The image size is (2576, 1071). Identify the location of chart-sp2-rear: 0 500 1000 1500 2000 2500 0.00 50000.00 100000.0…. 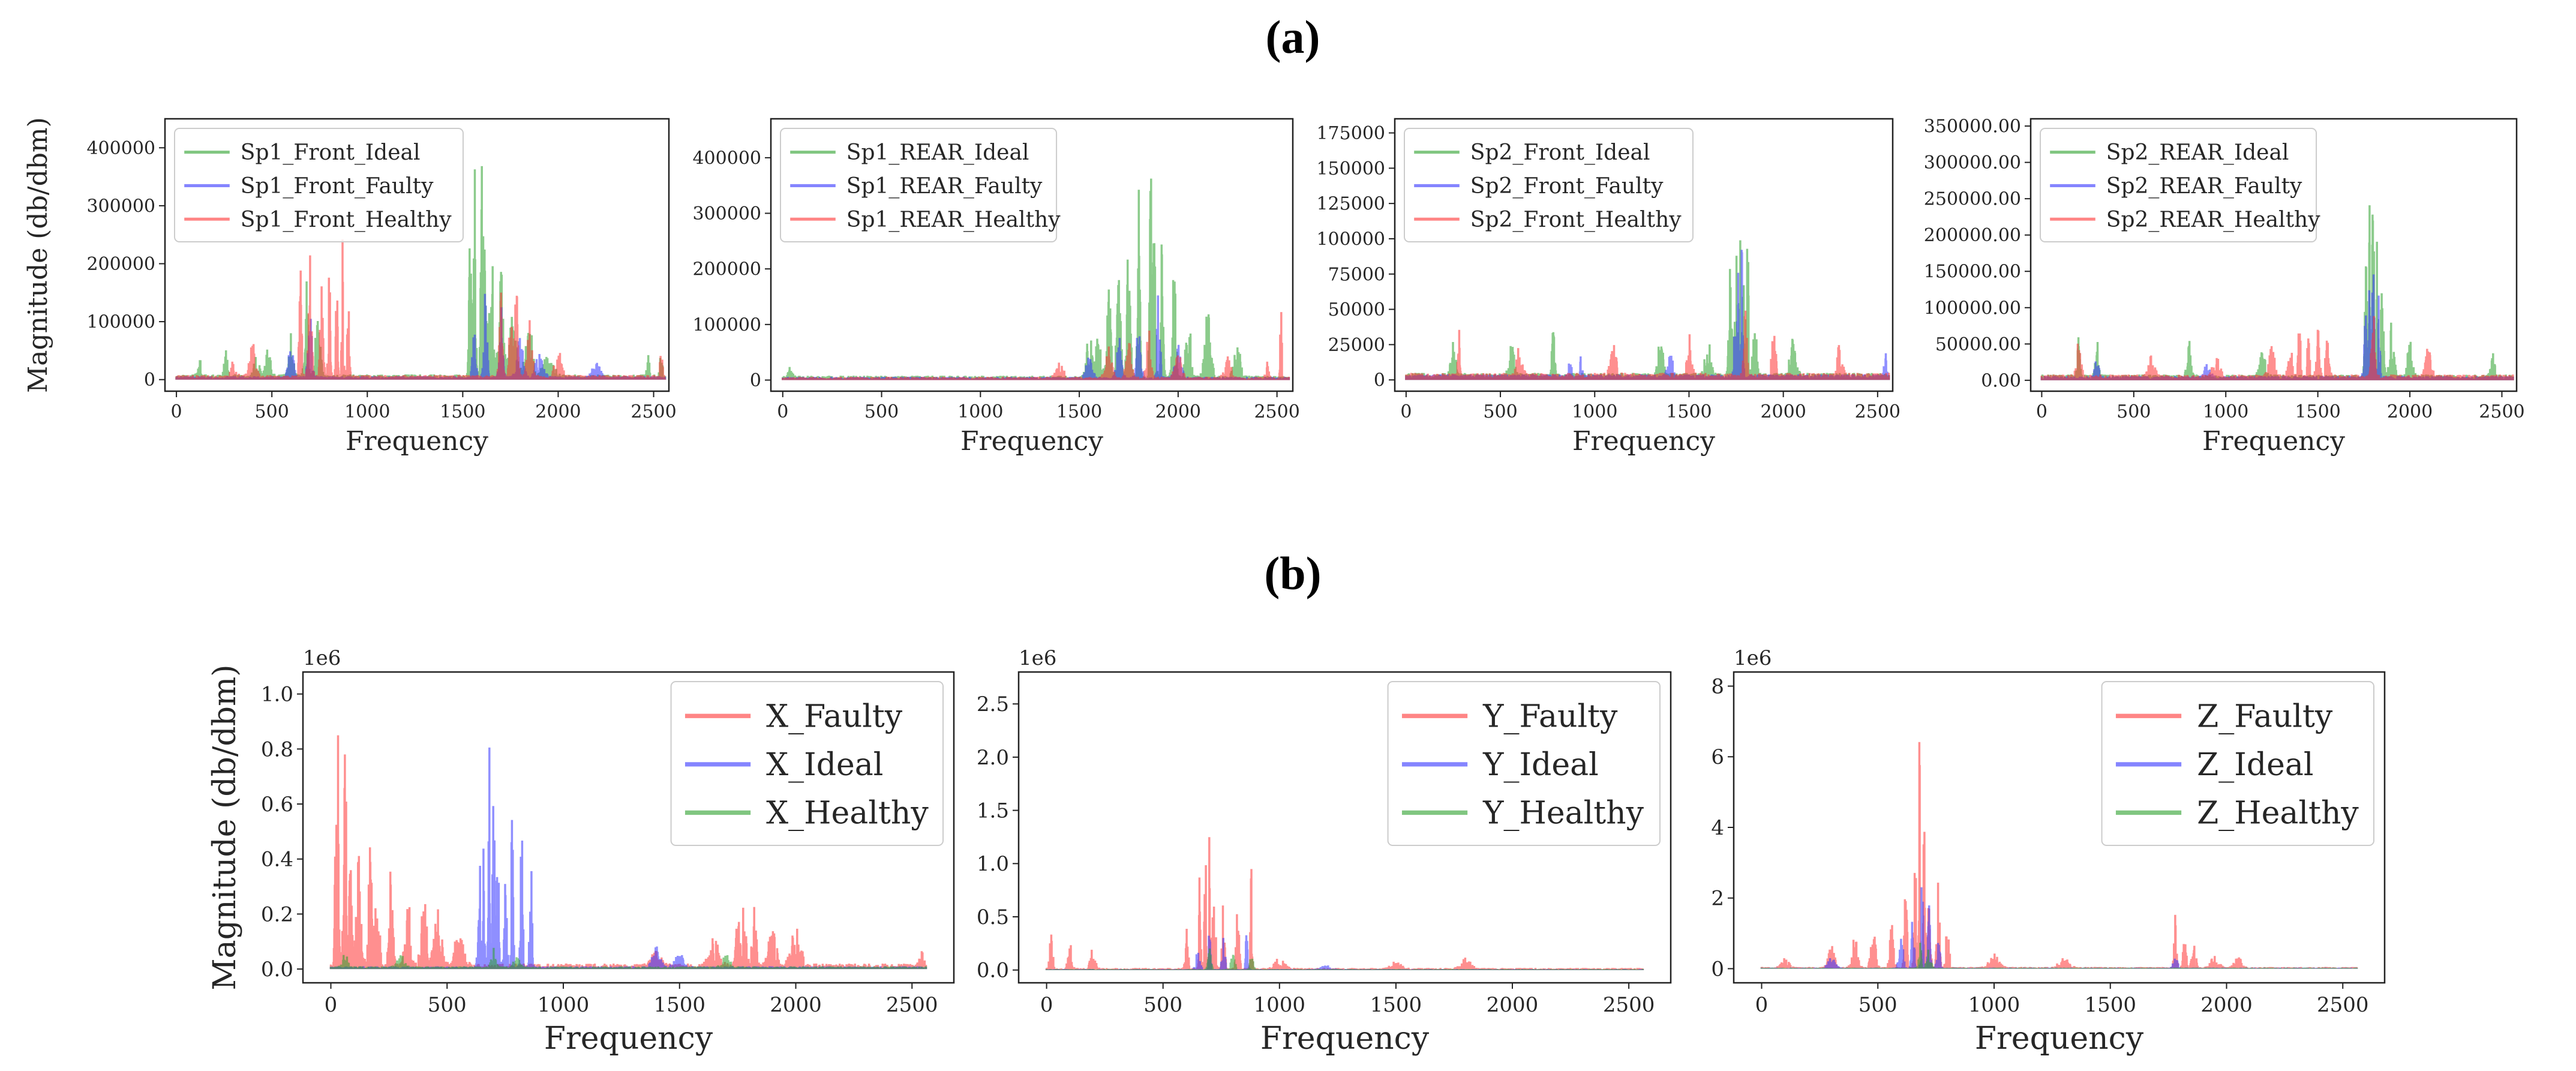
(2224, 286).